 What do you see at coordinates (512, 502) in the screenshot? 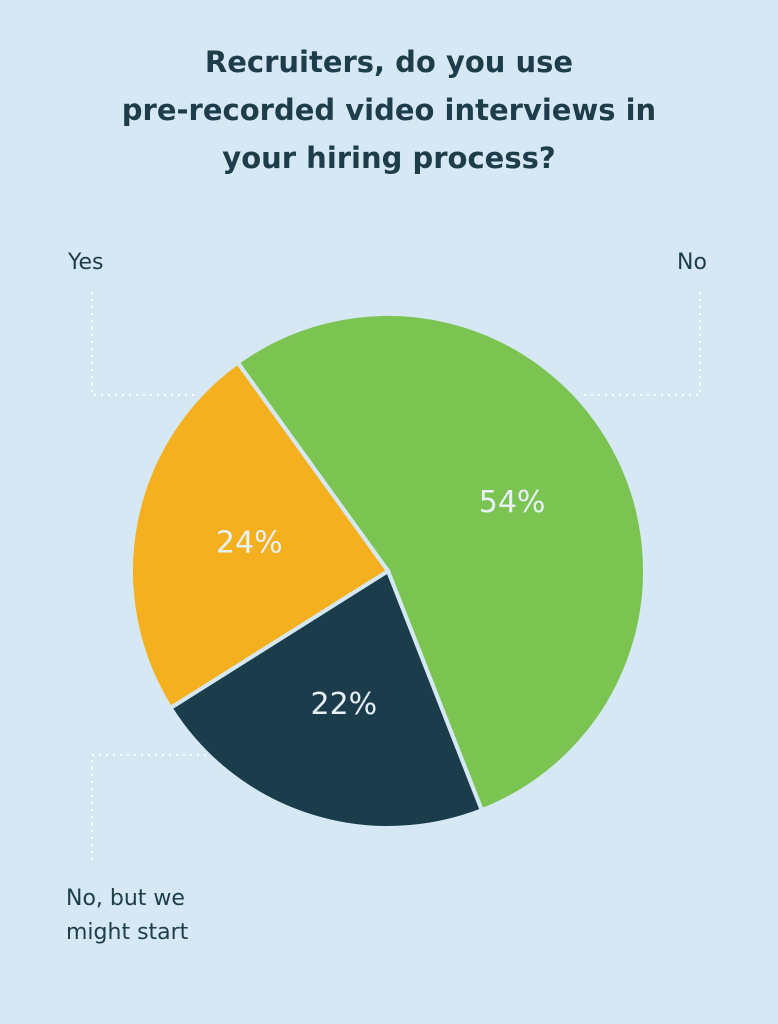
I see `value-label: 54%` at bounding box center [512, 502].